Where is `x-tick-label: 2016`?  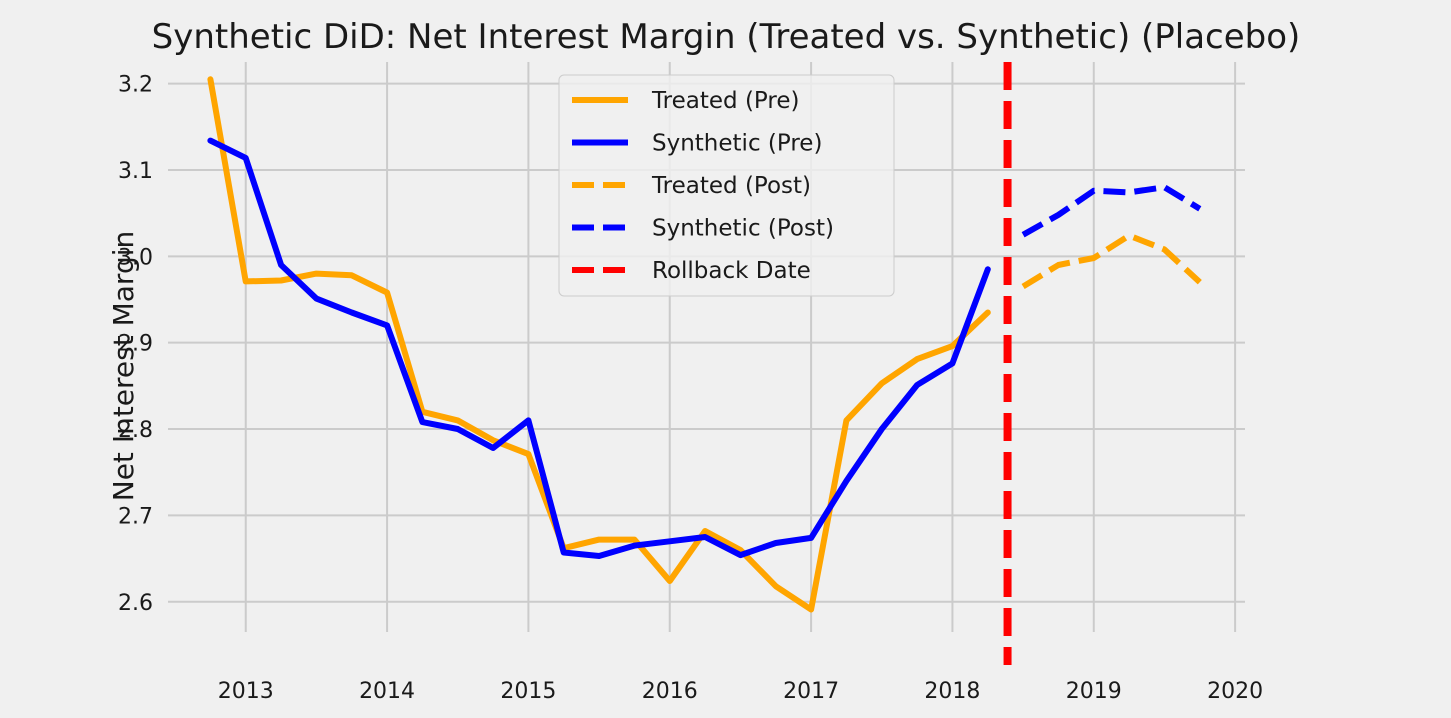
x-tick-label: 2016 is located at coordinates (670, 691).